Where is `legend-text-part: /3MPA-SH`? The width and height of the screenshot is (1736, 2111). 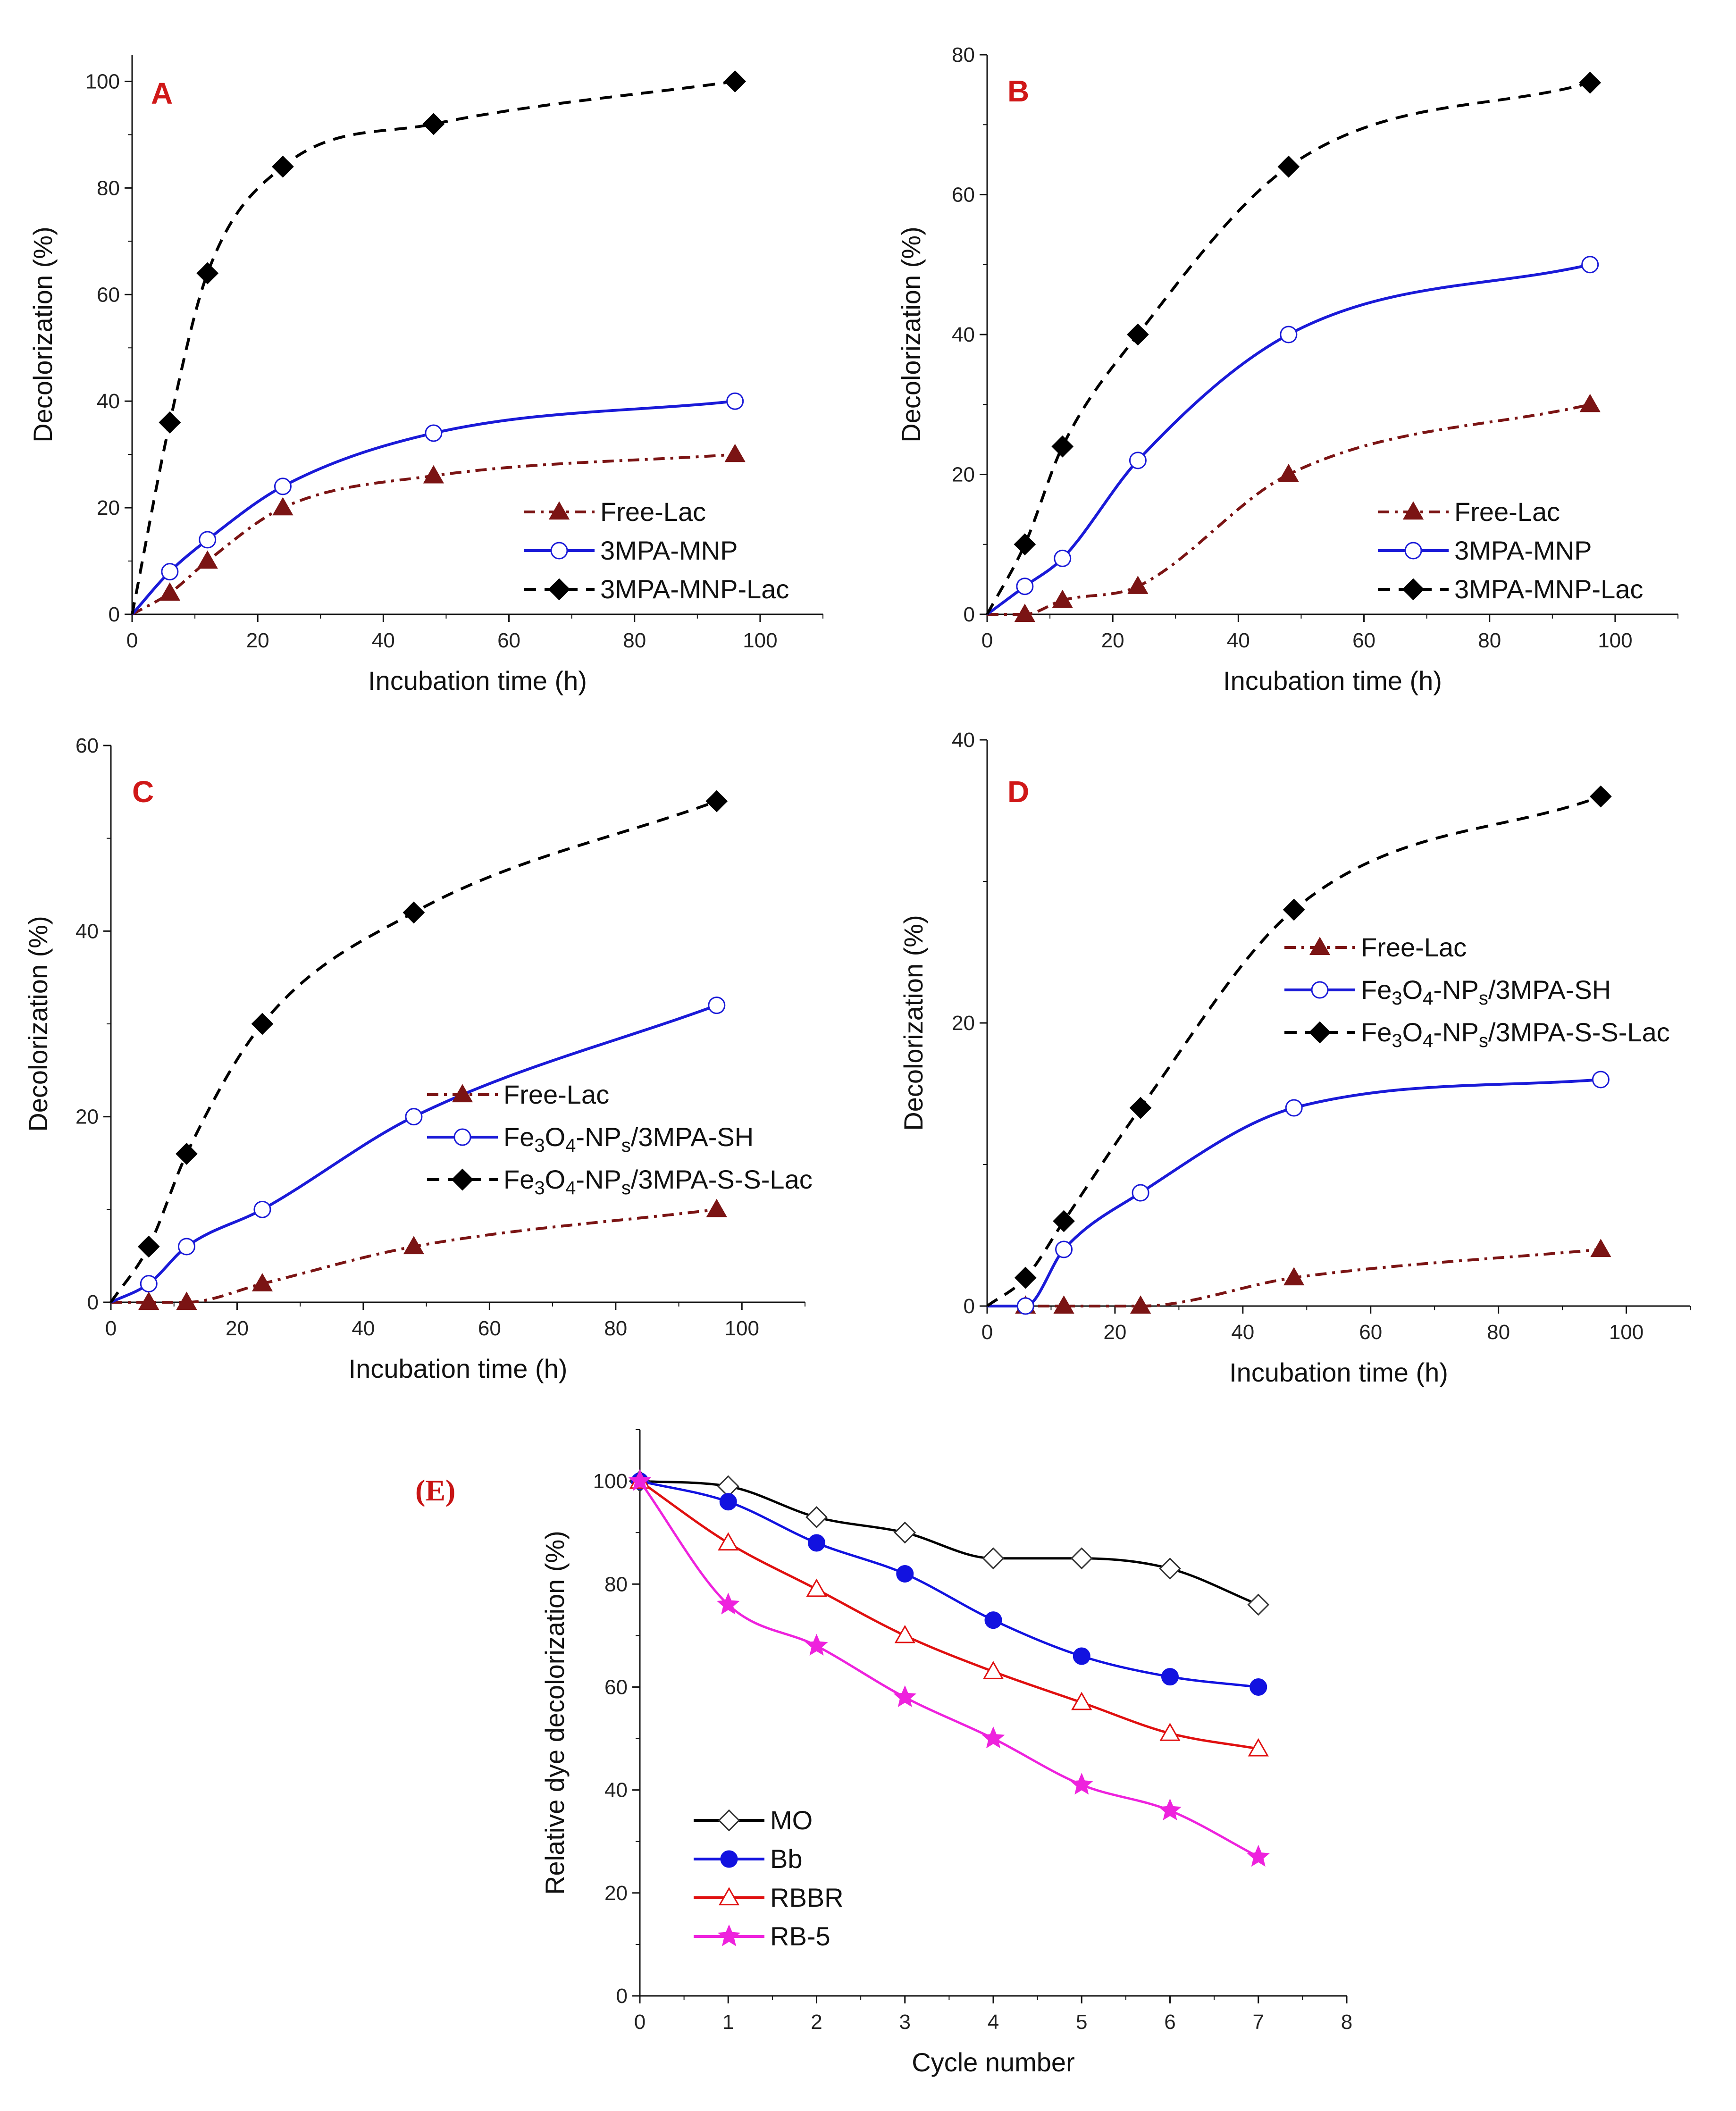 legend-text-part: /3MPA-SH is located at coordinates (692, 1137).